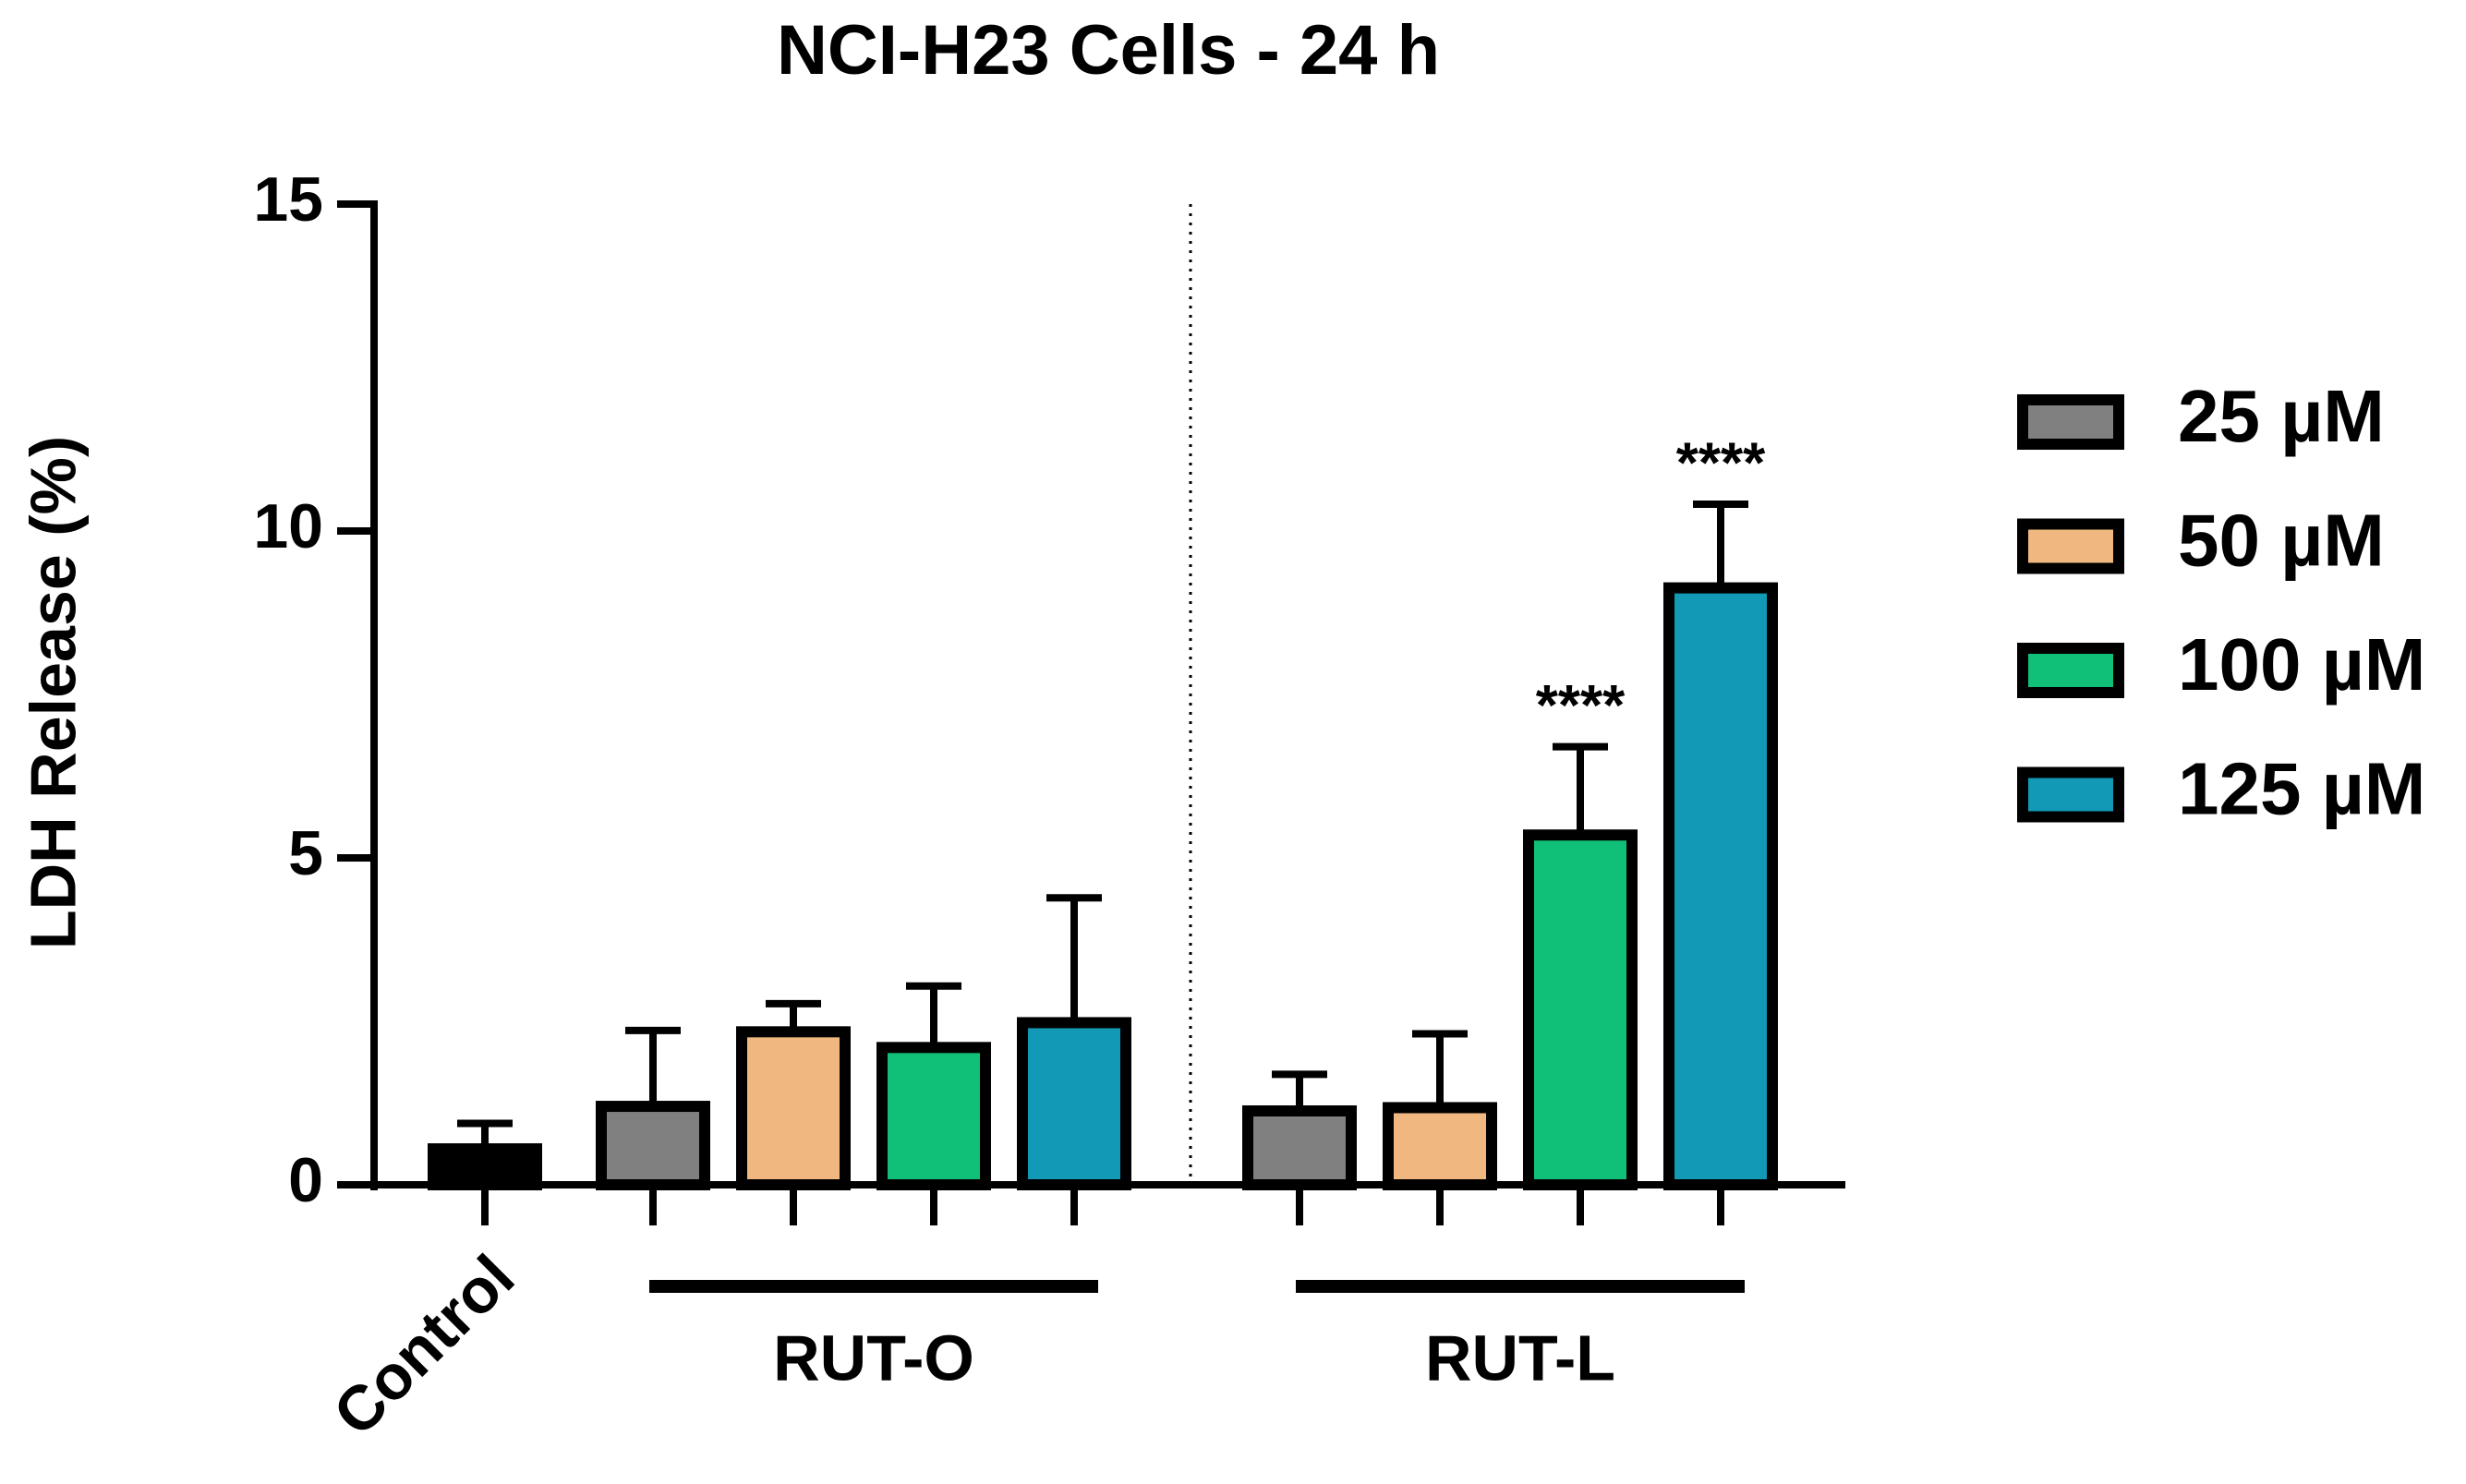 The image size is (2466, 1484). Describe the element at coordinates (873, 1357) in the screenshot. I see `group-label: RUT-O` at that location.